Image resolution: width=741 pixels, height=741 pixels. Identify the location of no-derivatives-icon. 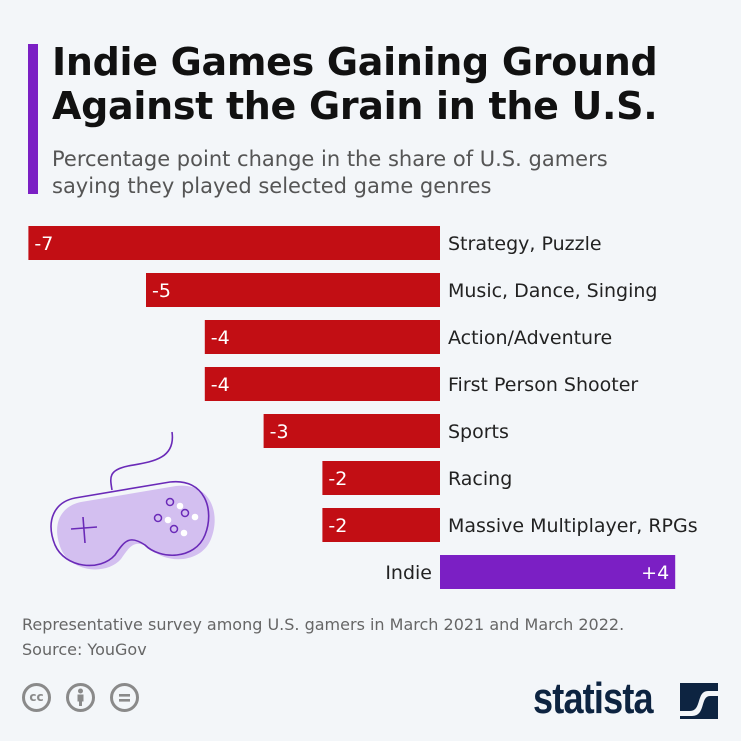
(124, 697).